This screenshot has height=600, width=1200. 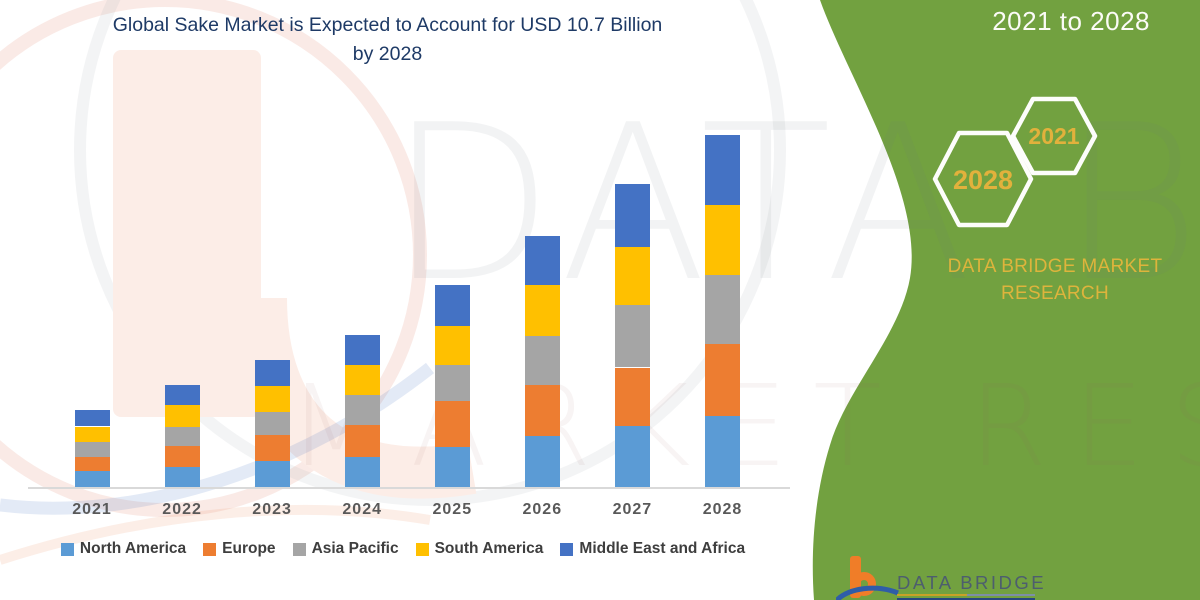 I want to click on x-axis-label-2024: 2024, so click(x=362, y=509).